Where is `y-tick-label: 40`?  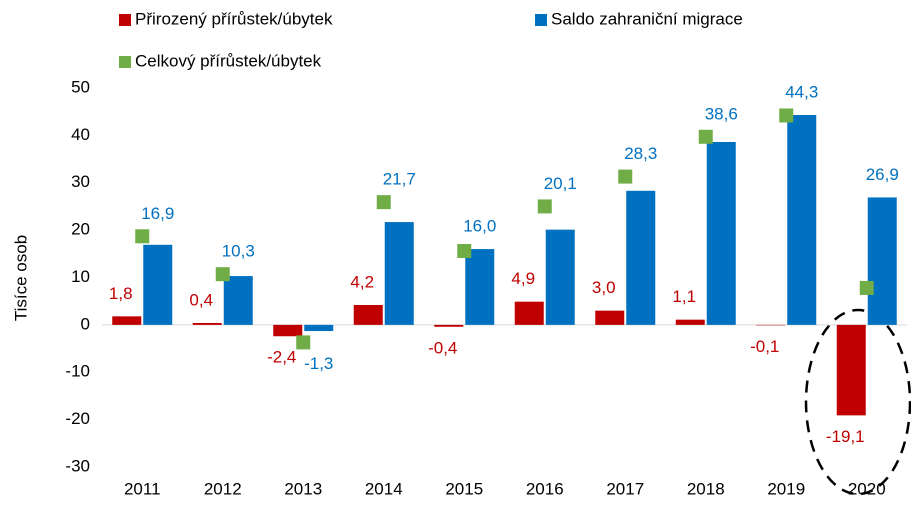
y-tick-label: 40 is located at coordinates (80, 134).